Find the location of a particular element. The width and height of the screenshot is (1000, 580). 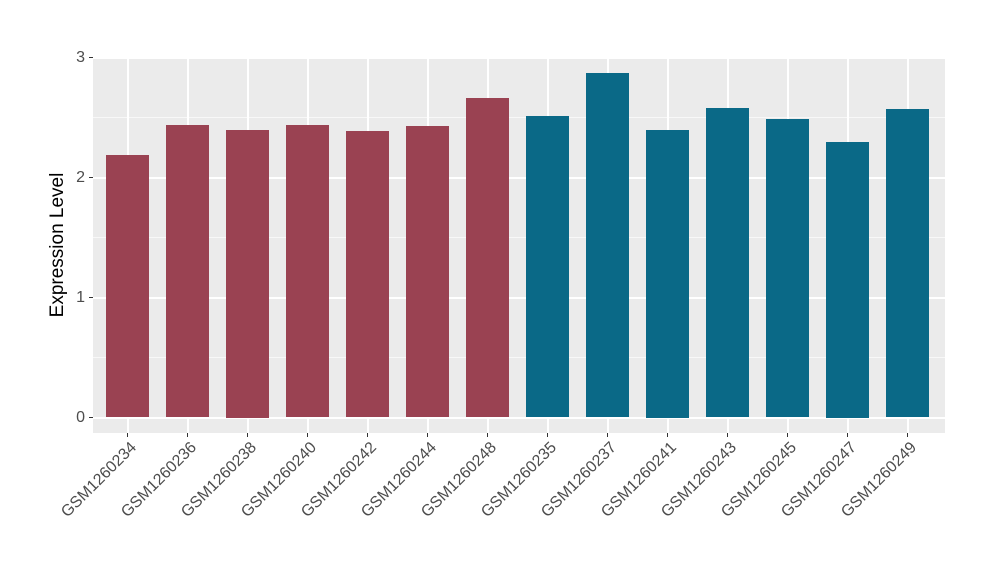

bar-GSM1260237 is located at coordinates (607, 245).